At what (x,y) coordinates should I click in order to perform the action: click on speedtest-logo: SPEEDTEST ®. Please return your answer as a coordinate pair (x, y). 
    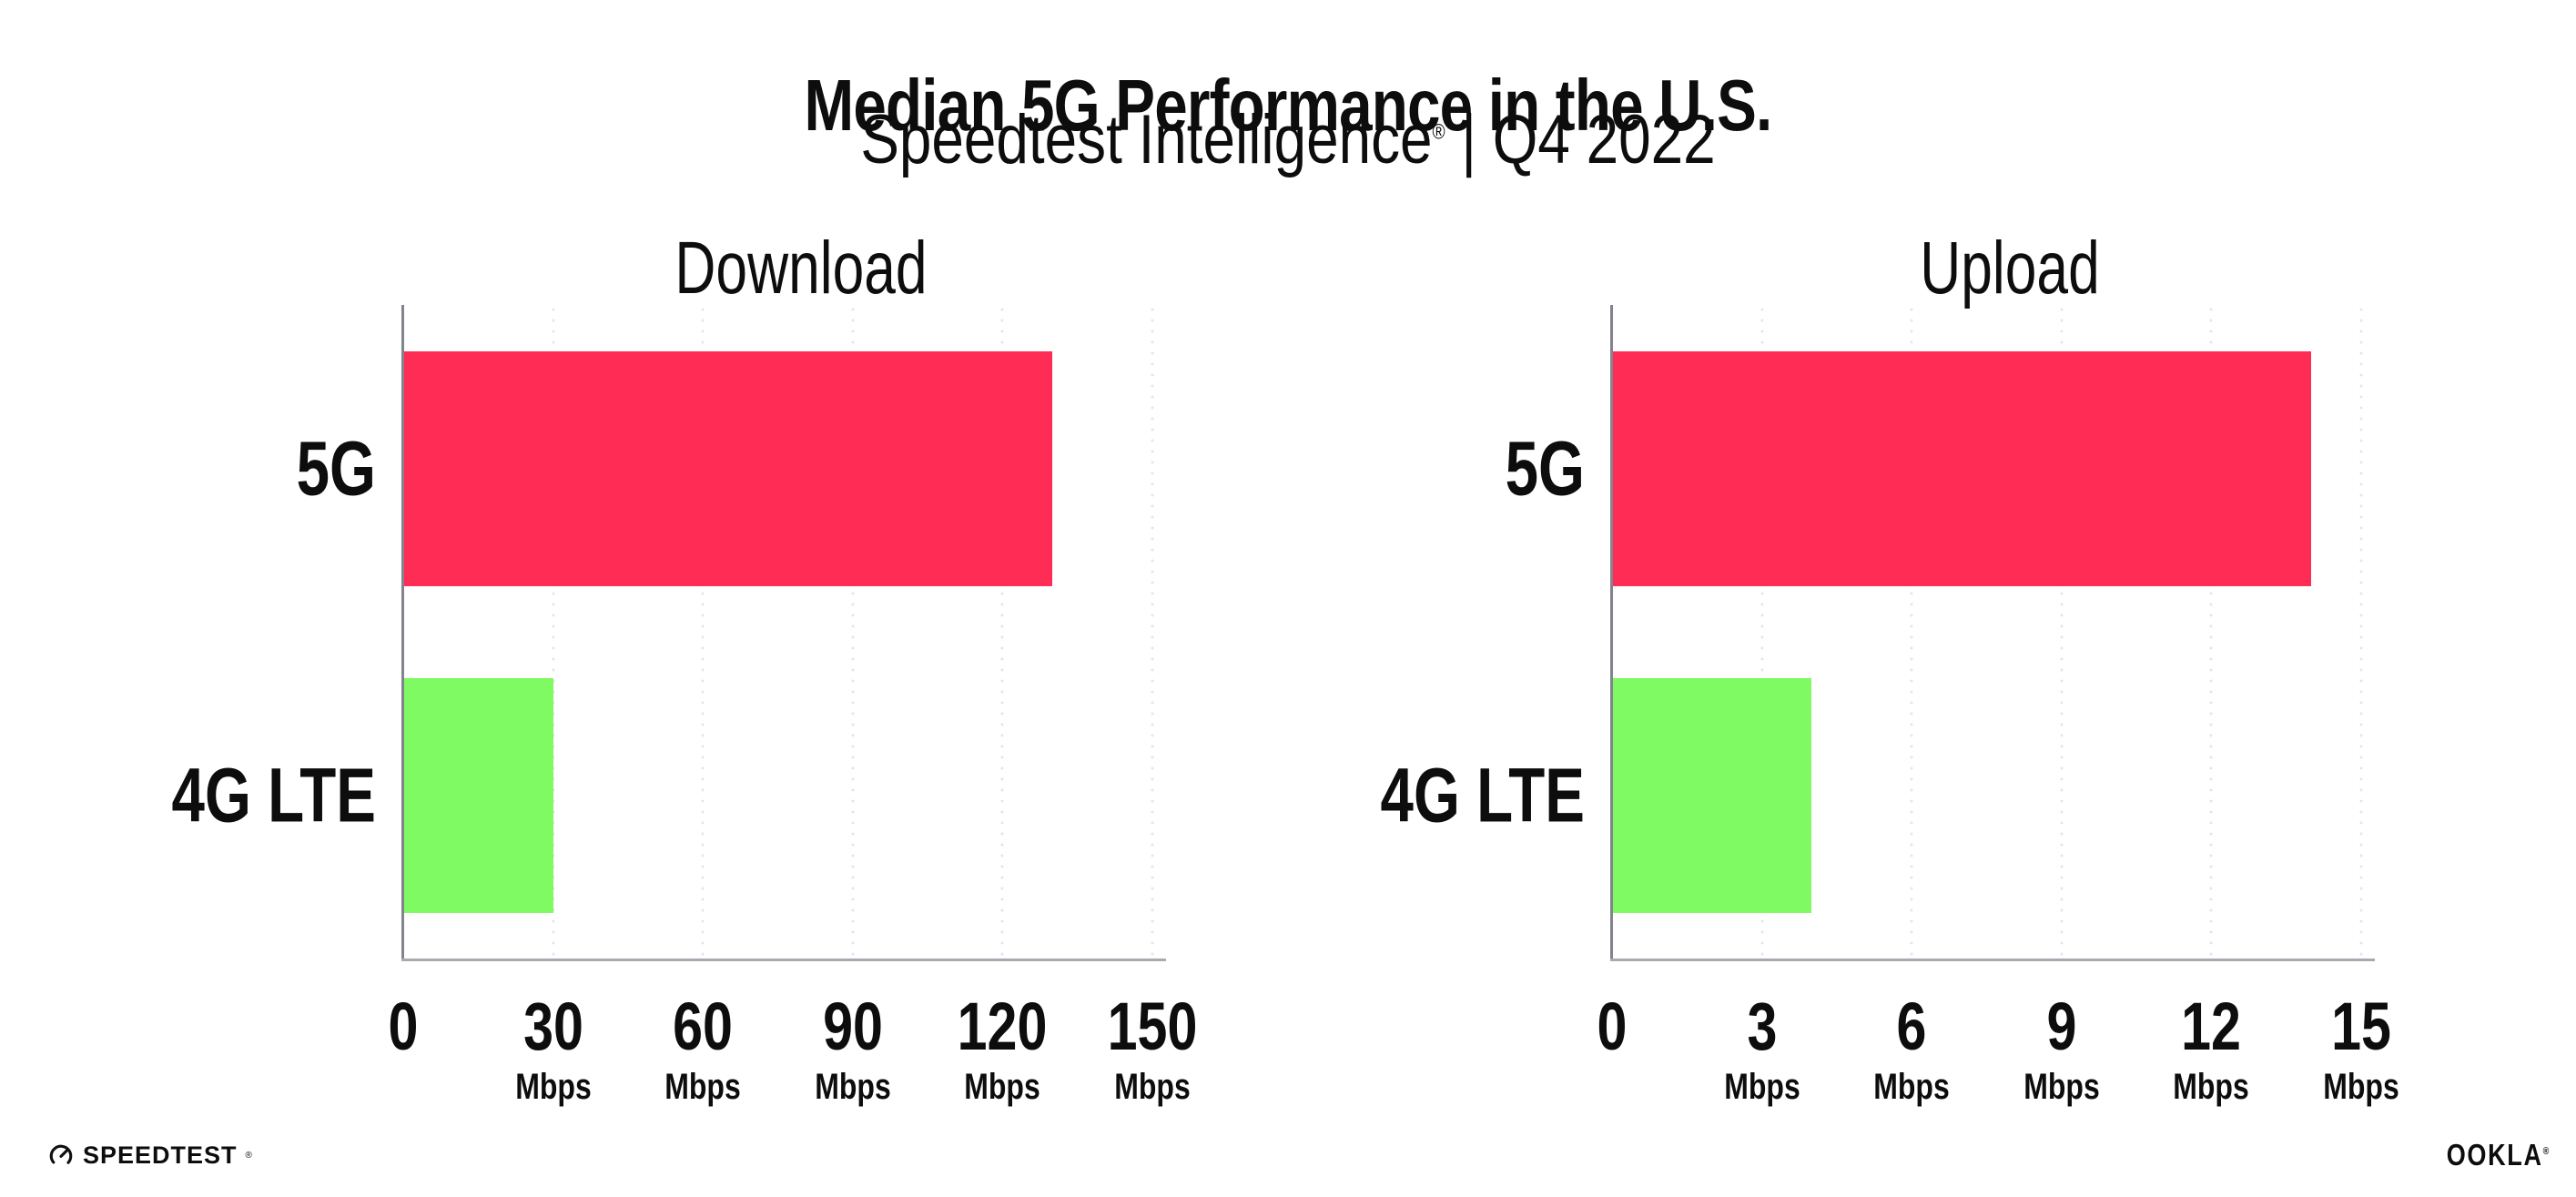
    Looking at the image, I should click on (149, 1156).